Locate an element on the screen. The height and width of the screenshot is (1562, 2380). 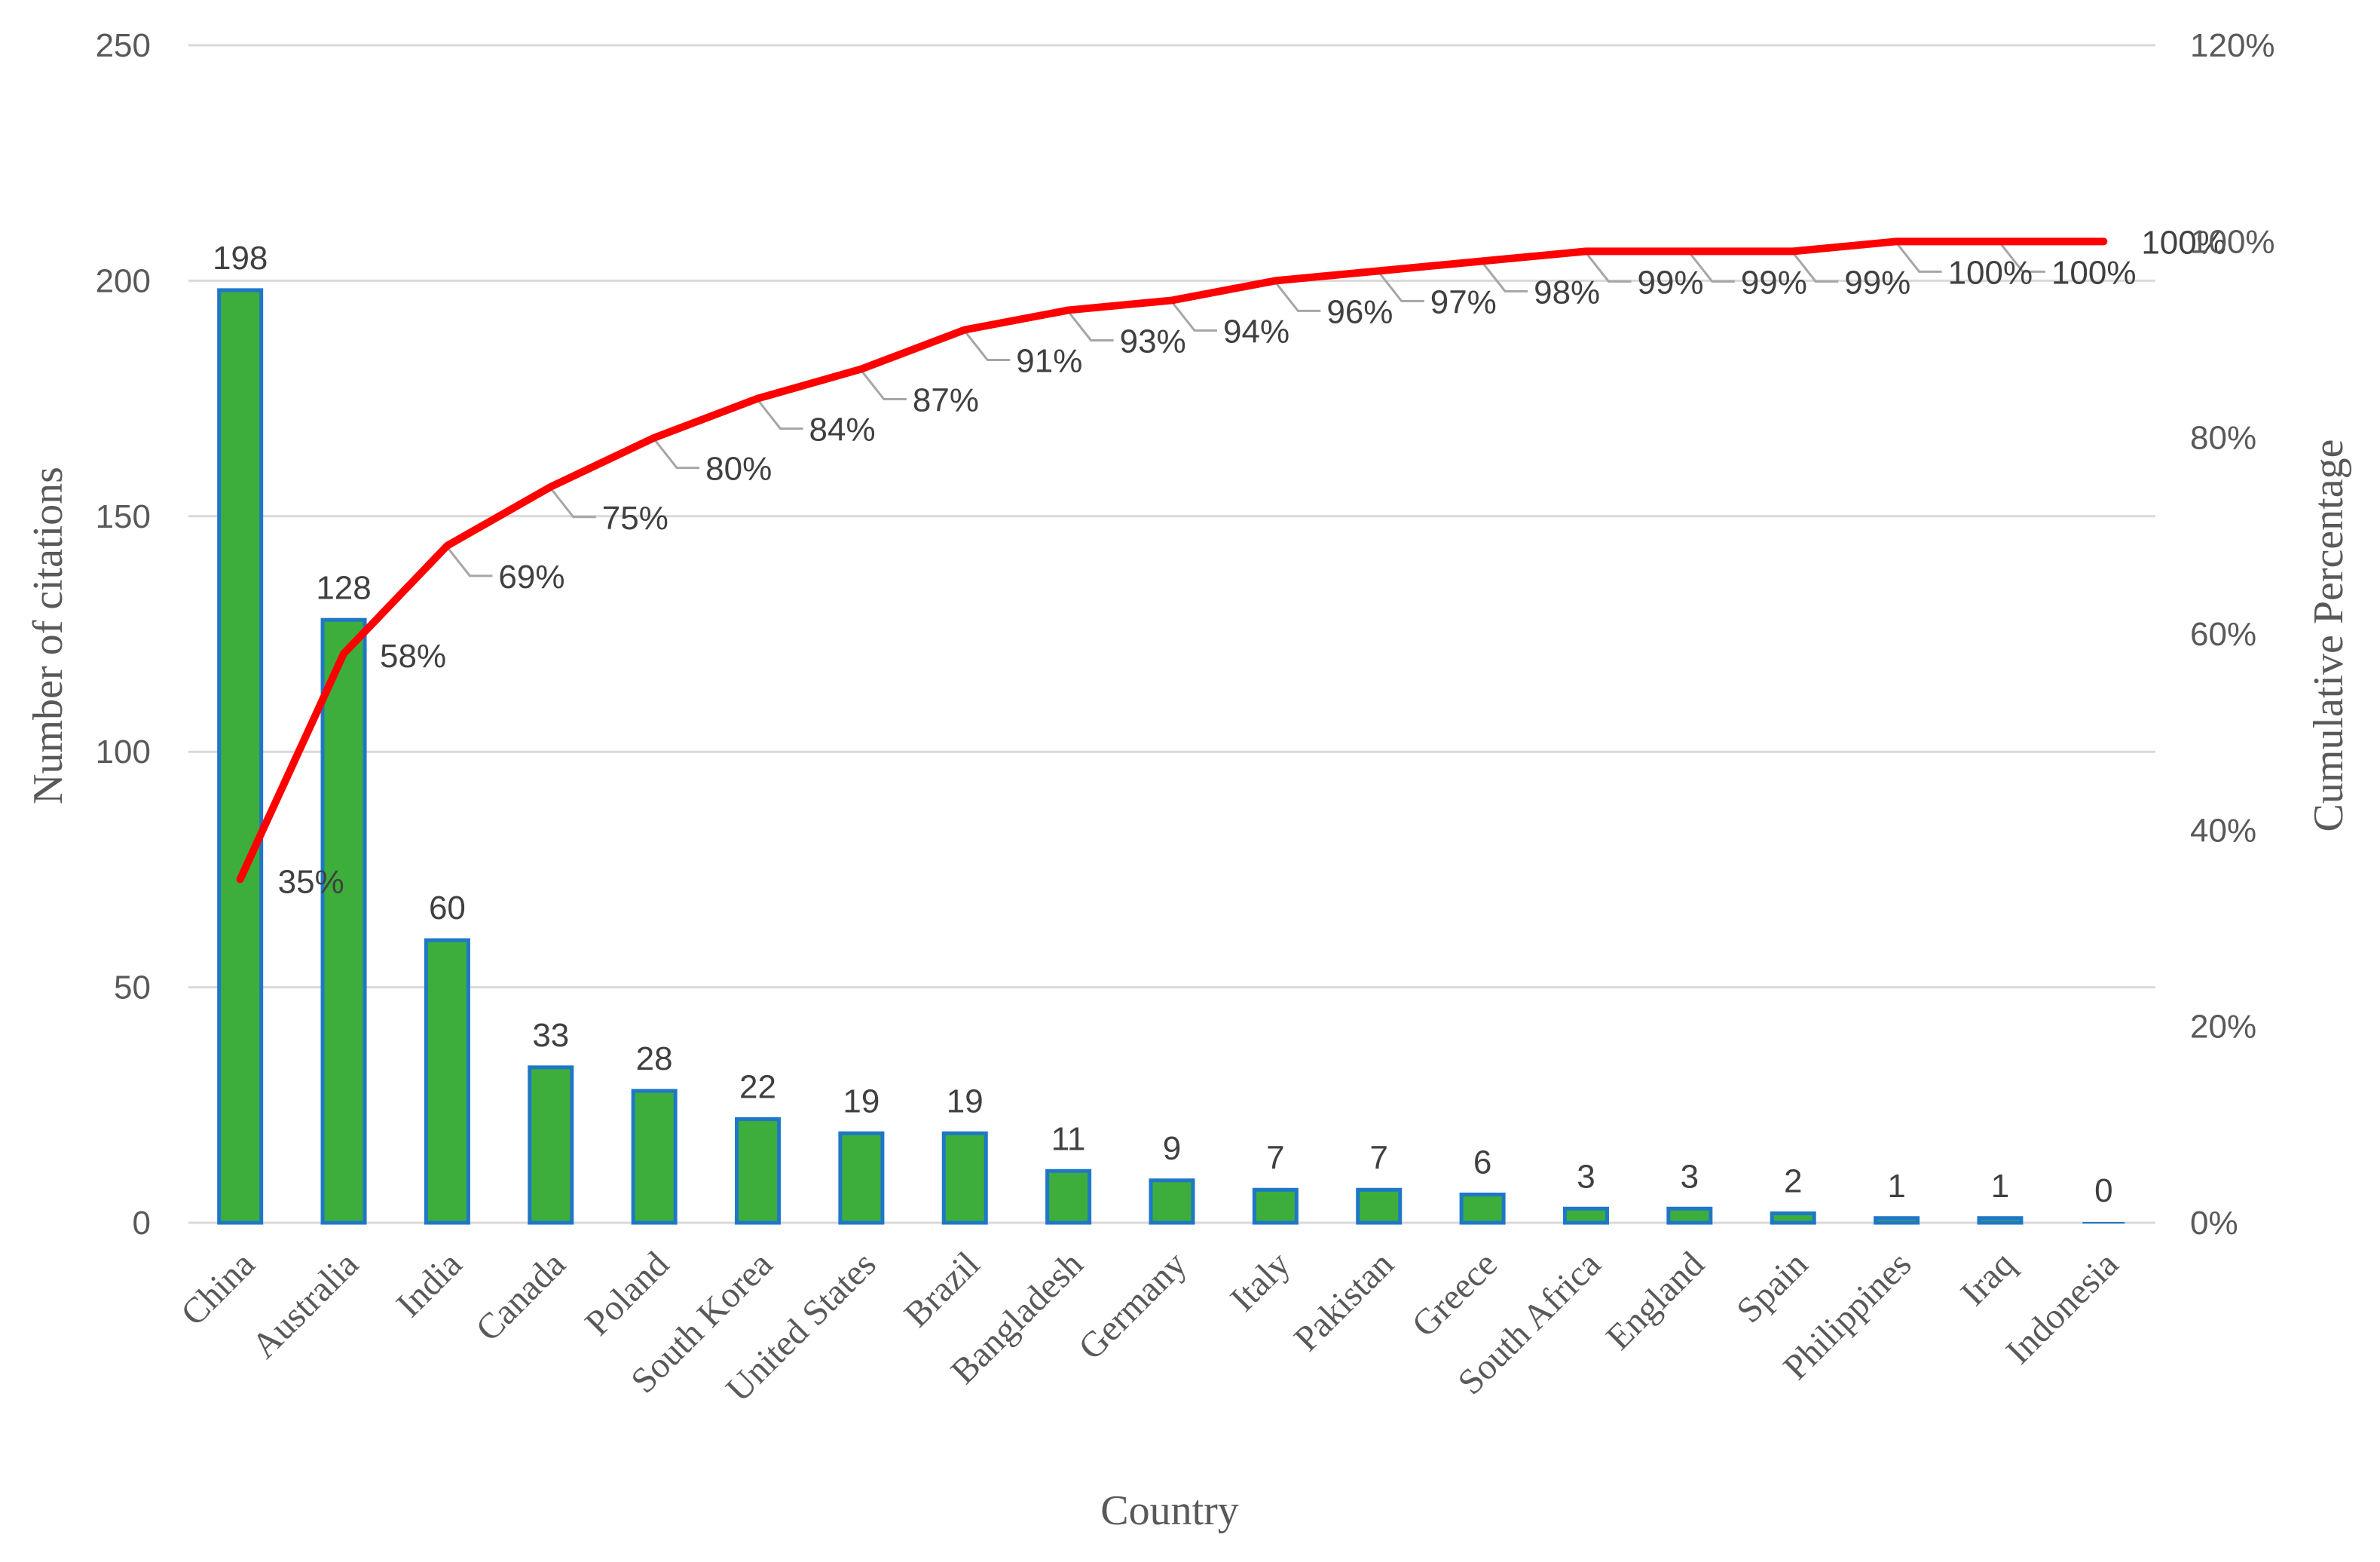
cumulative-percent-label: 97% is located at coordinates (1463, 301).